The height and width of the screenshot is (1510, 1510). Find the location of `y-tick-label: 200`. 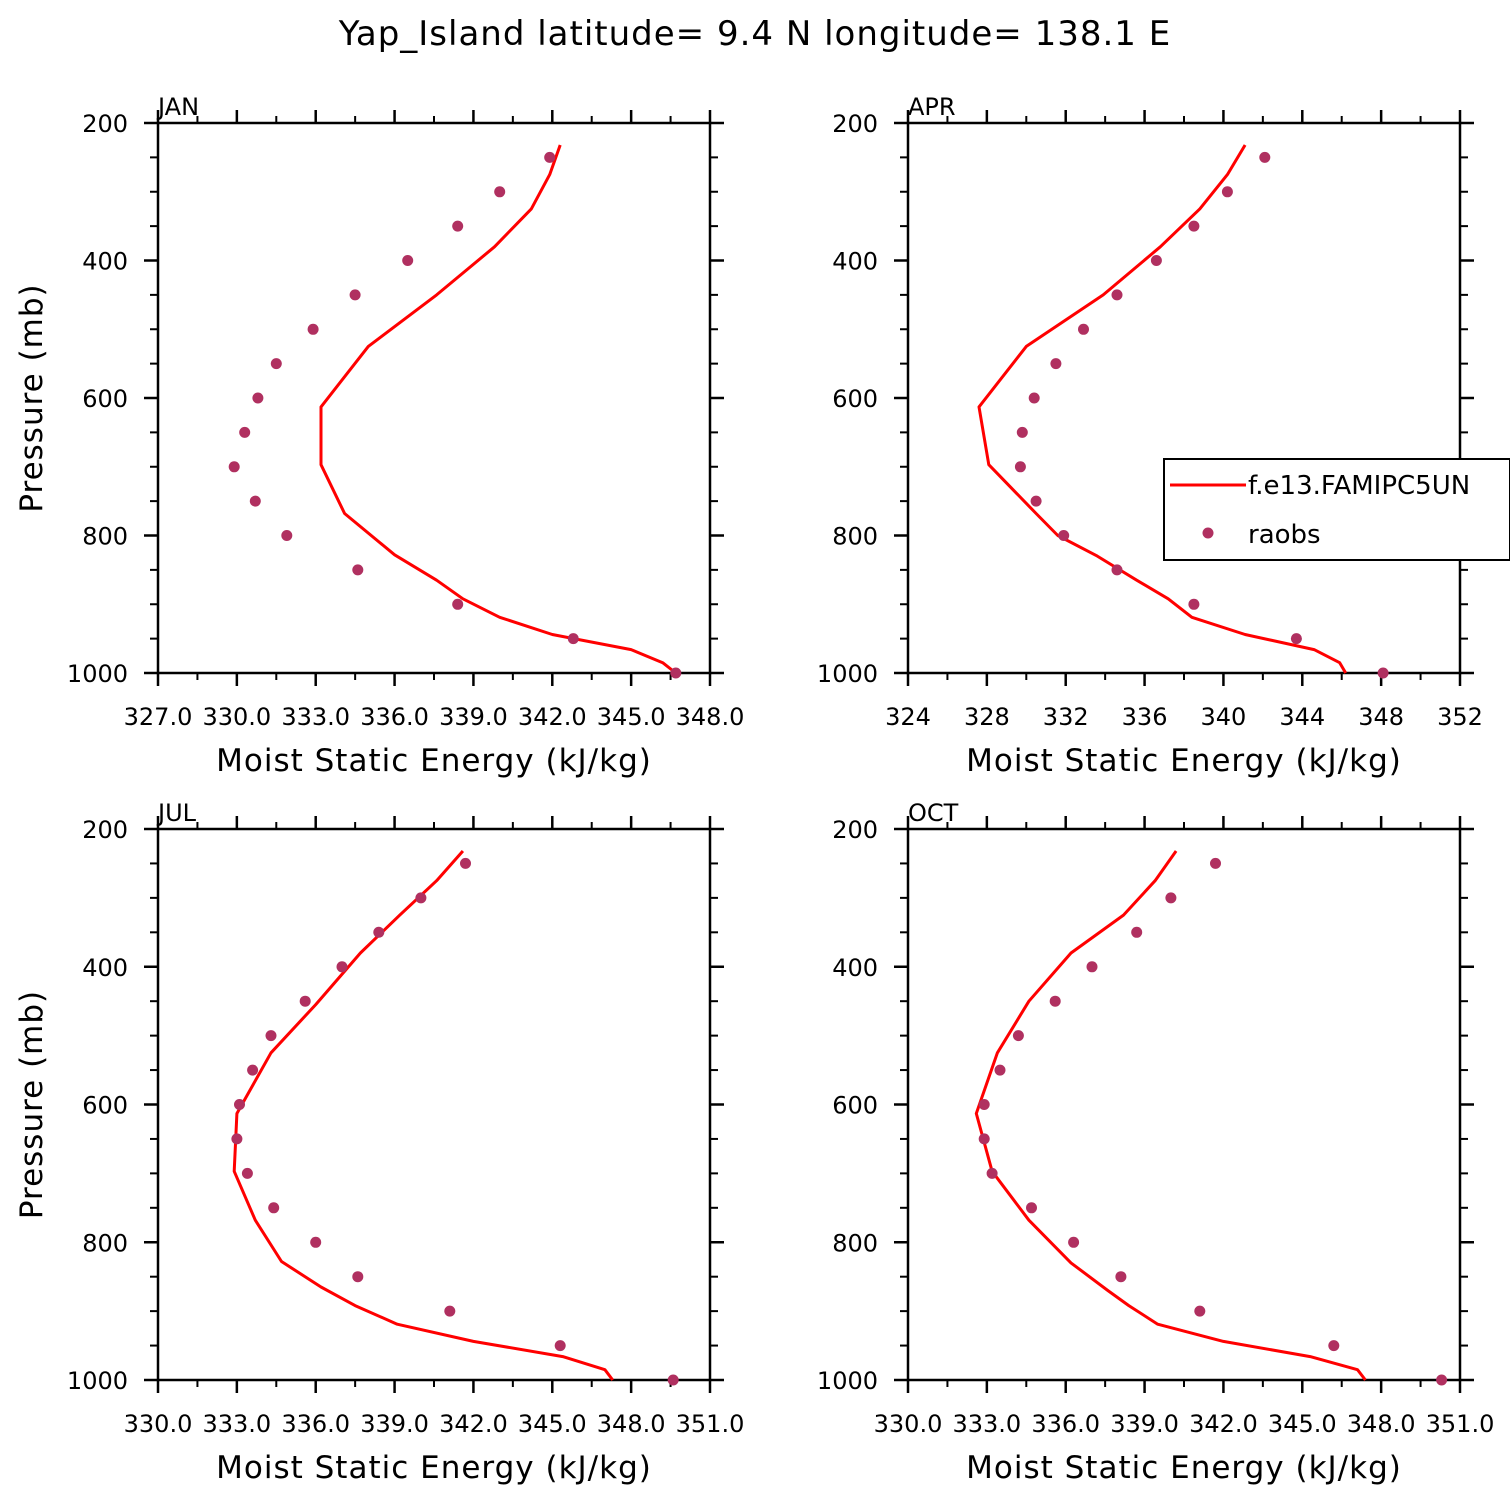

y-tick-label: 200 is located at coordinates (855, 124).